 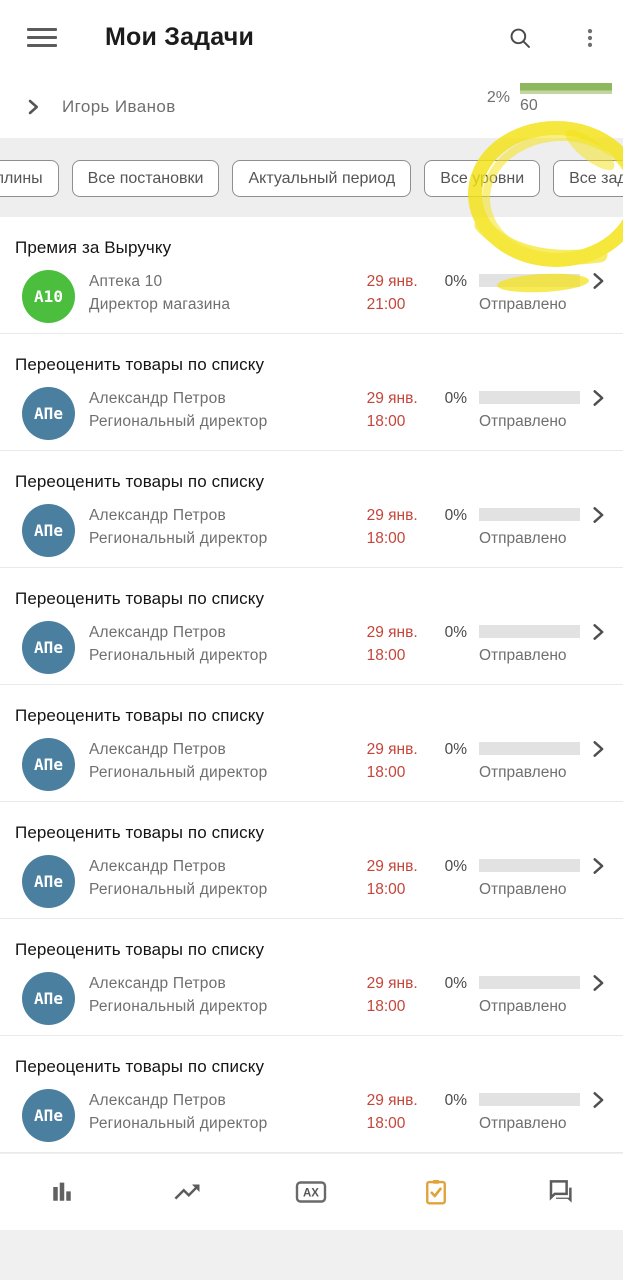 What do you see at coordinates (126, 281) in the screenshot?
I see `assignee-name: Аптека 10` at bounding box center [126, 281].